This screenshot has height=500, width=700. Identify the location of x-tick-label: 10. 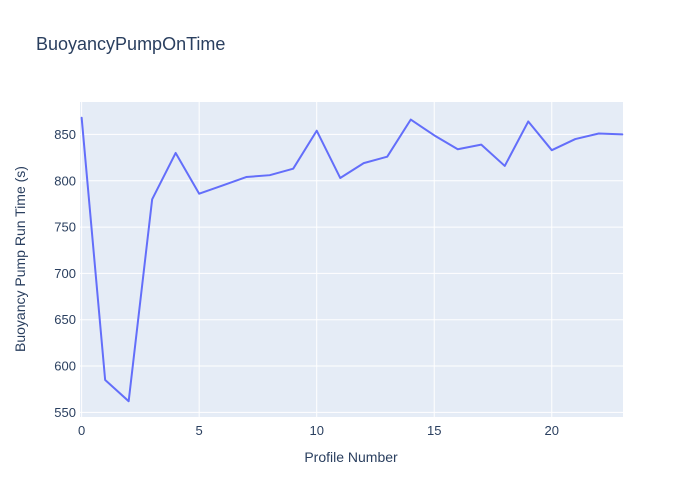
(316, 430).